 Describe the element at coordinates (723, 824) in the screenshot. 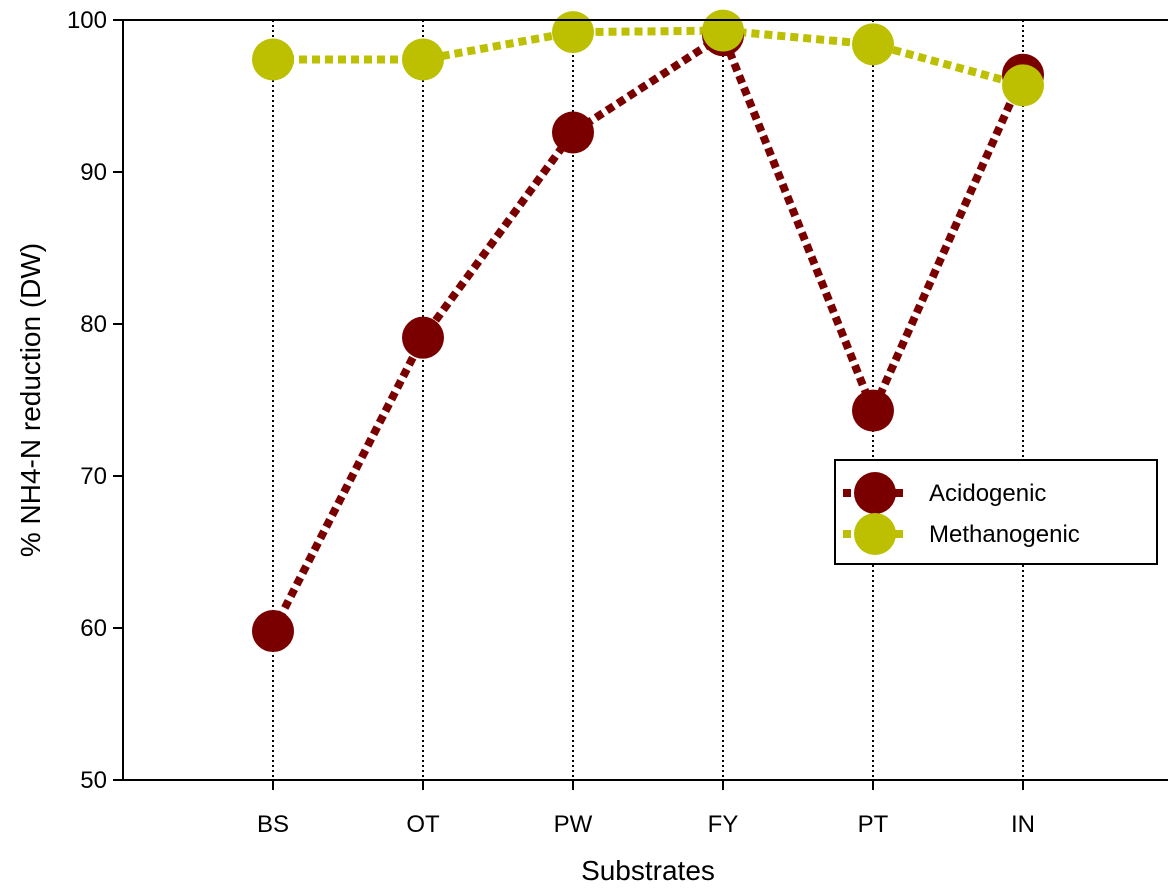

I see `x-tick-label-fy: FY` at that location.